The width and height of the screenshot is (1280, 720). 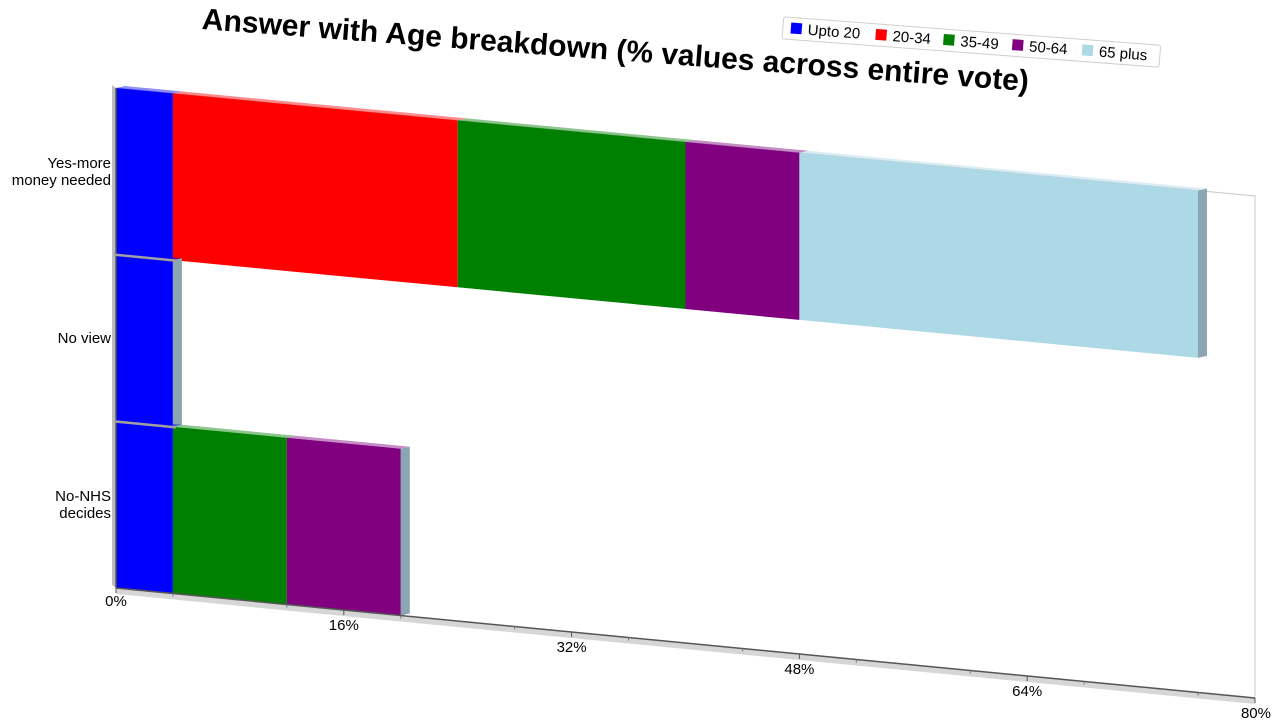 What do you see at coordinates (61, 172) in the screenshot?
I see `category-label: Yes-more money needed` at bounding box center [61, 172].